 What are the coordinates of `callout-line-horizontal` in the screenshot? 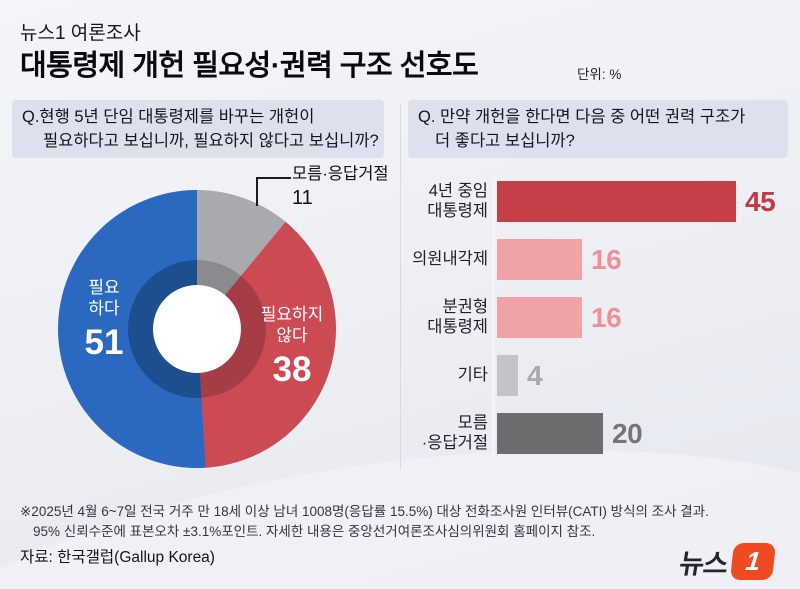 It's located at (273, 178).